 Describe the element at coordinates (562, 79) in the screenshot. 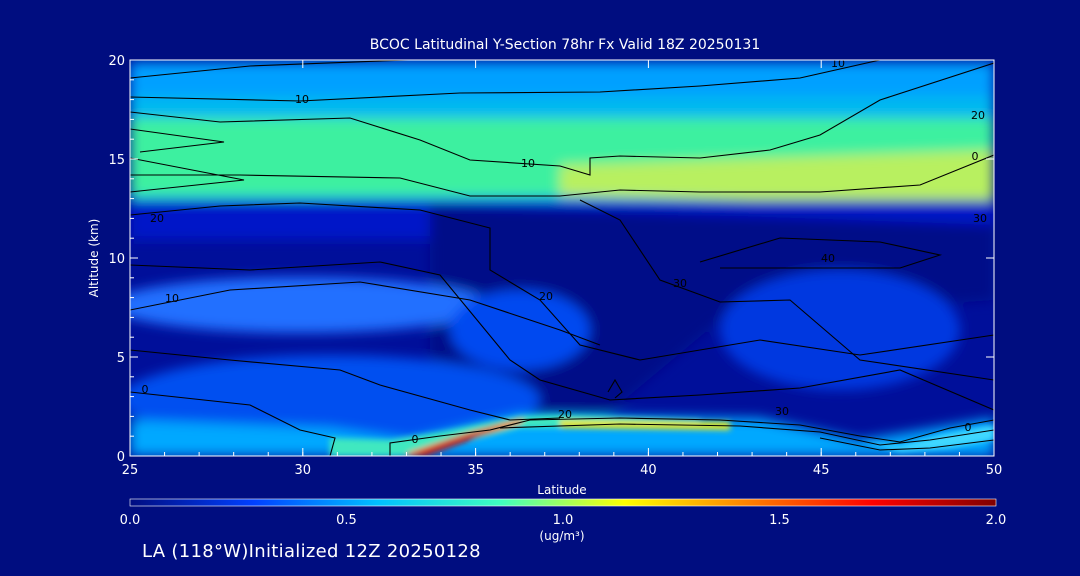

I see `top-layer` at that location.